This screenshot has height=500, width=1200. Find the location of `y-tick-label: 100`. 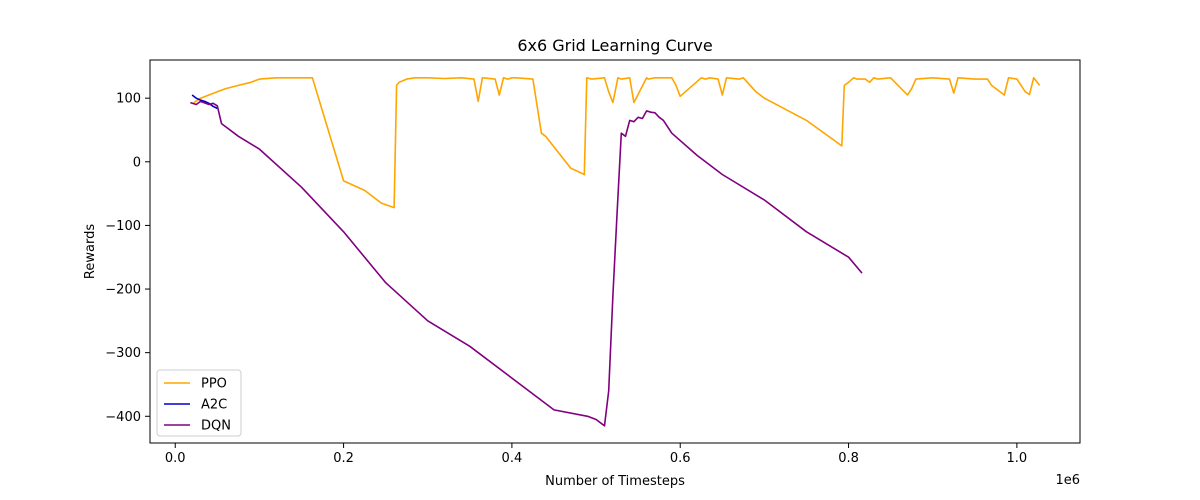

y-tick-label: 100 is located at coordinates (128, 99).